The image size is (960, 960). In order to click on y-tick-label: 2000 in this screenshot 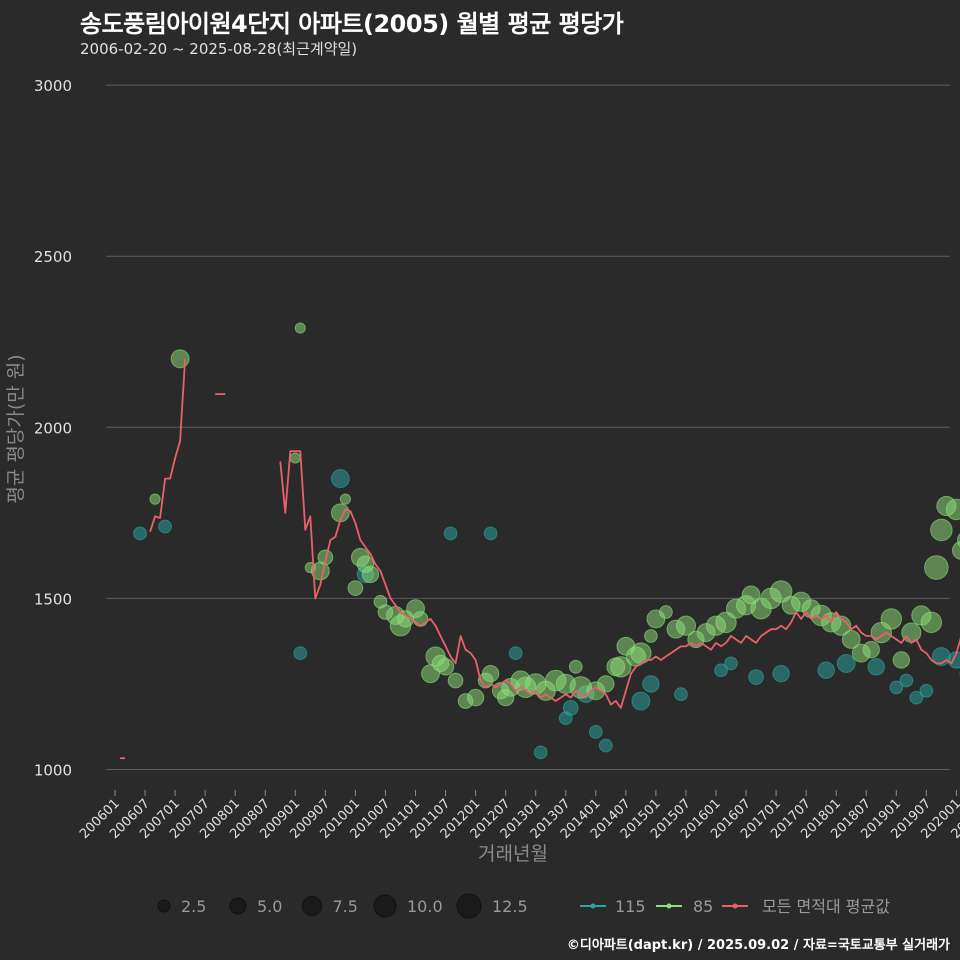, I will do `click(53, 428)`.